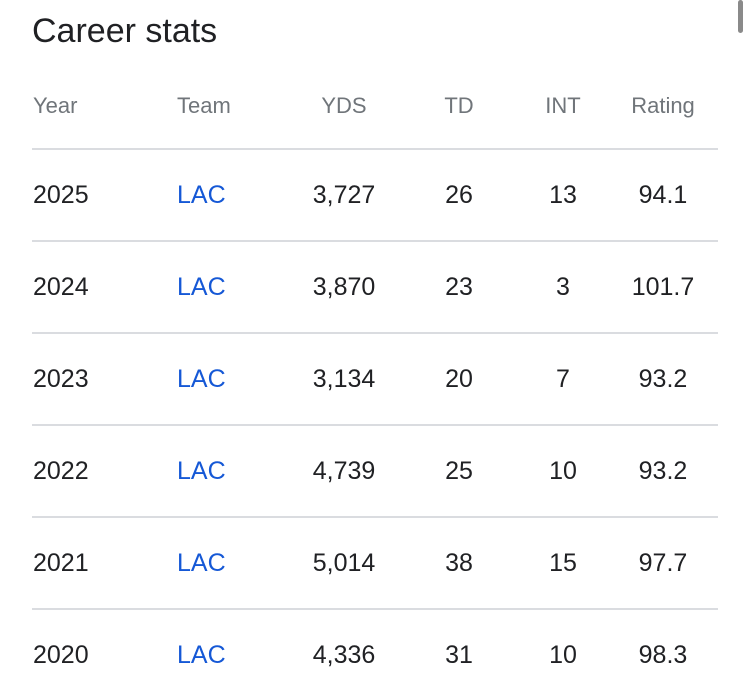  What do you see at coordinates (344, 471) in the screenshot?
I see `cell-yds: 4,739` at bounding box center [344, 471].